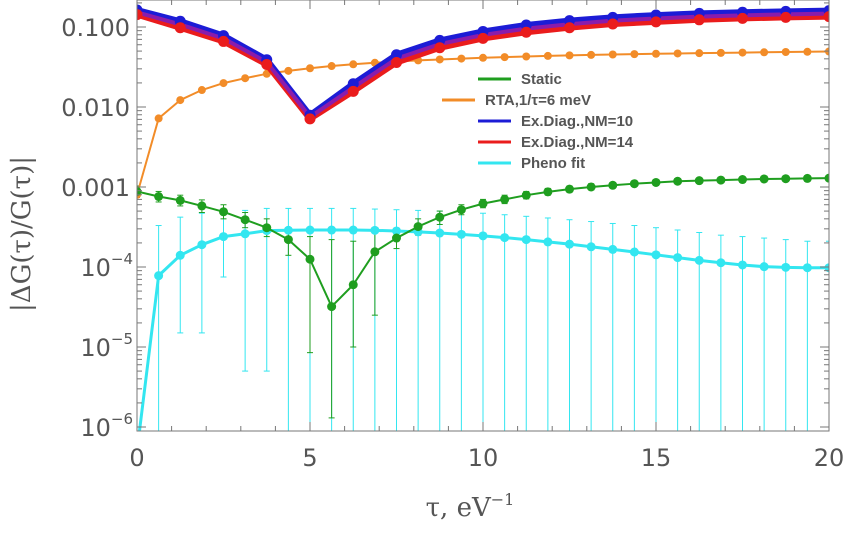  I want to click on x-tick-label: 10, so click(483, 458).